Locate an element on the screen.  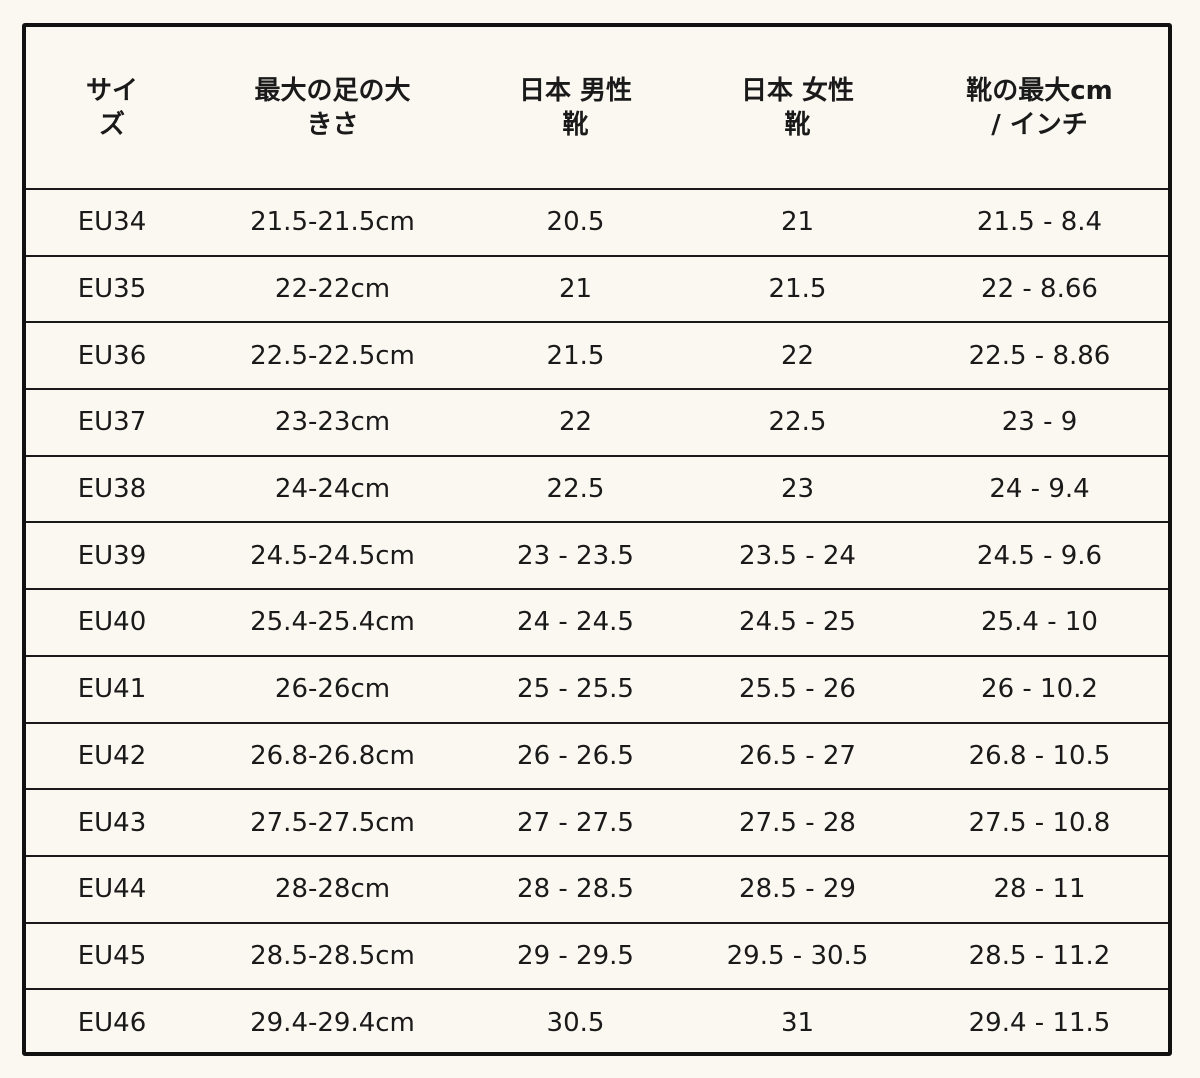
cell-max-cm-inch: 28 - 11 is located at coordinates (1039, 889).